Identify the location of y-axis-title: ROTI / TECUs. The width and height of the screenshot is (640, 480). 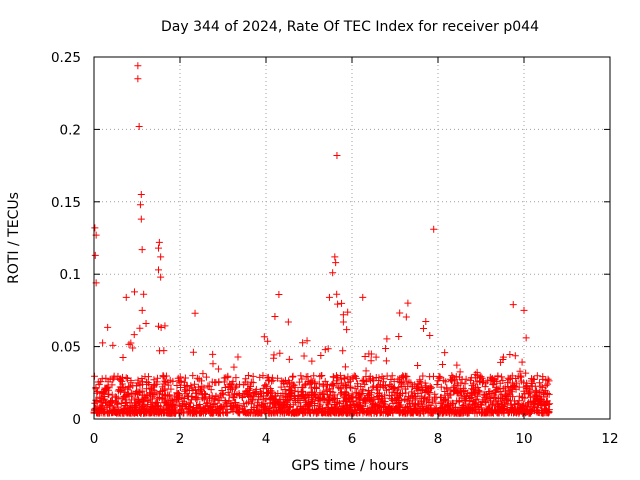
(14, 238).